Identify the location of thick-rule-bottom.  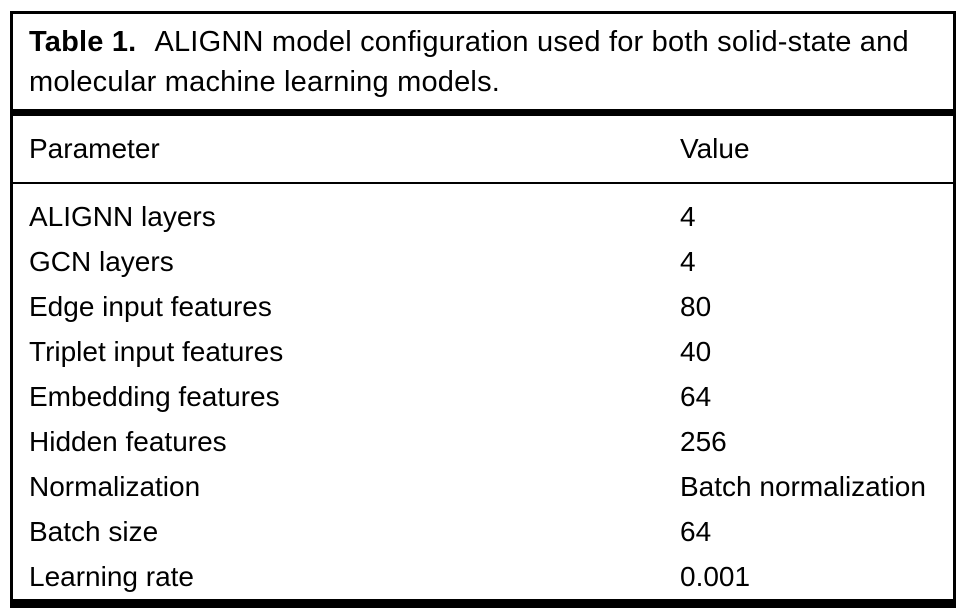
(483, 602).